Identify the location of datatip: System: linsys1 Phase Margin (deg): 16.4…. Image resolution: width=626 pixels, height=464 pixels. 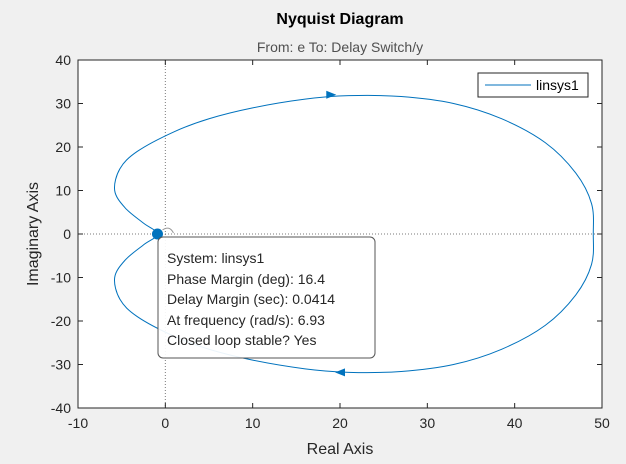
(266, 297).